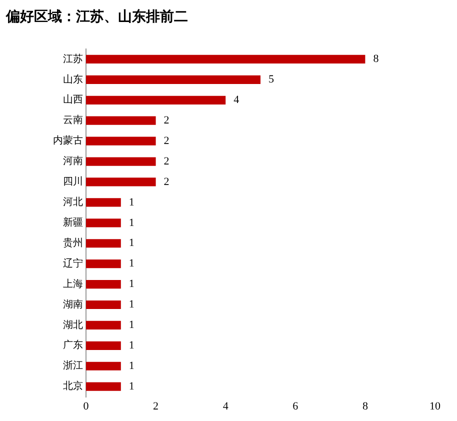 This screenshot has width=457, height=421. Describe the element at coordinates (73, 304) in the screenshot. I see `y-tick-label: 湖南` at that location.